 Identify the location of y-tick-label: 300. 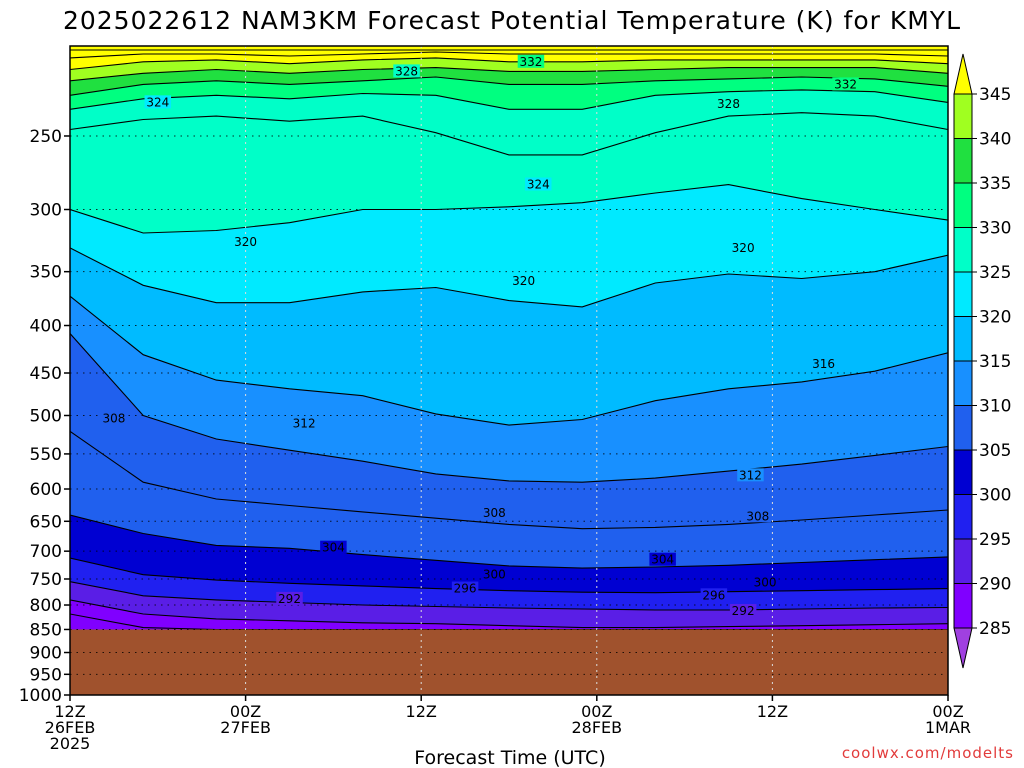
(46, 211).